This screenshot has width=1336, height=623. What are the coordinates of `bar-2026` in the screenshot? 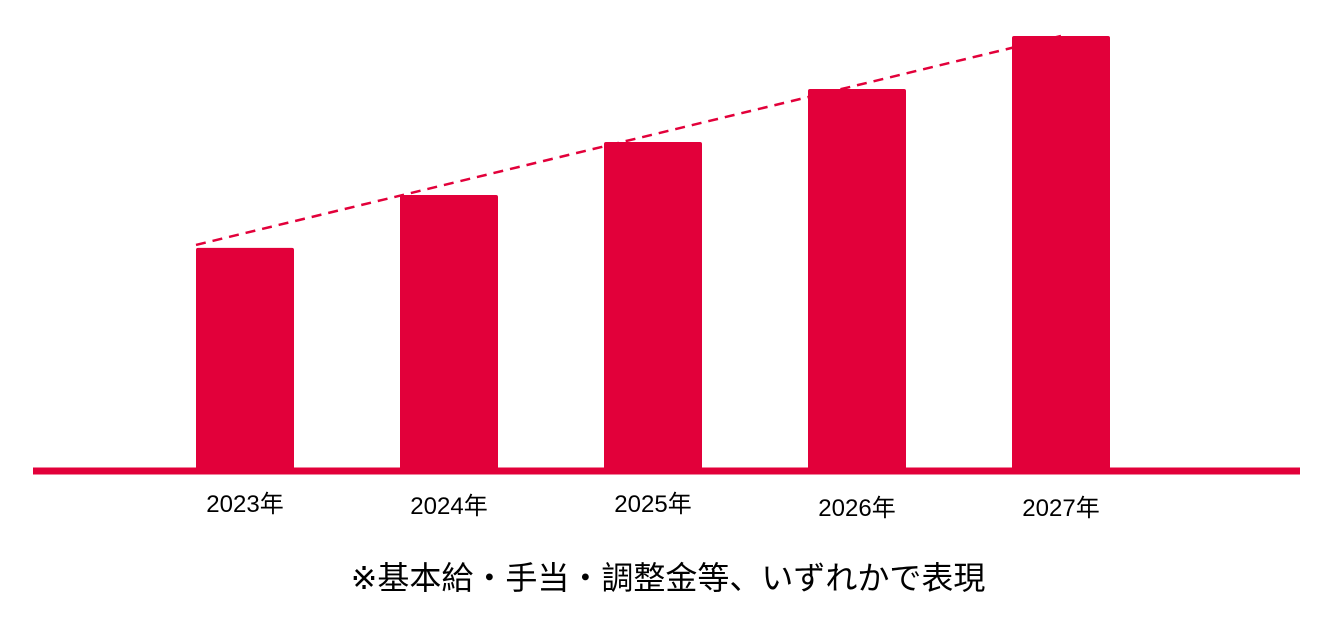 It's located at (857, 279).